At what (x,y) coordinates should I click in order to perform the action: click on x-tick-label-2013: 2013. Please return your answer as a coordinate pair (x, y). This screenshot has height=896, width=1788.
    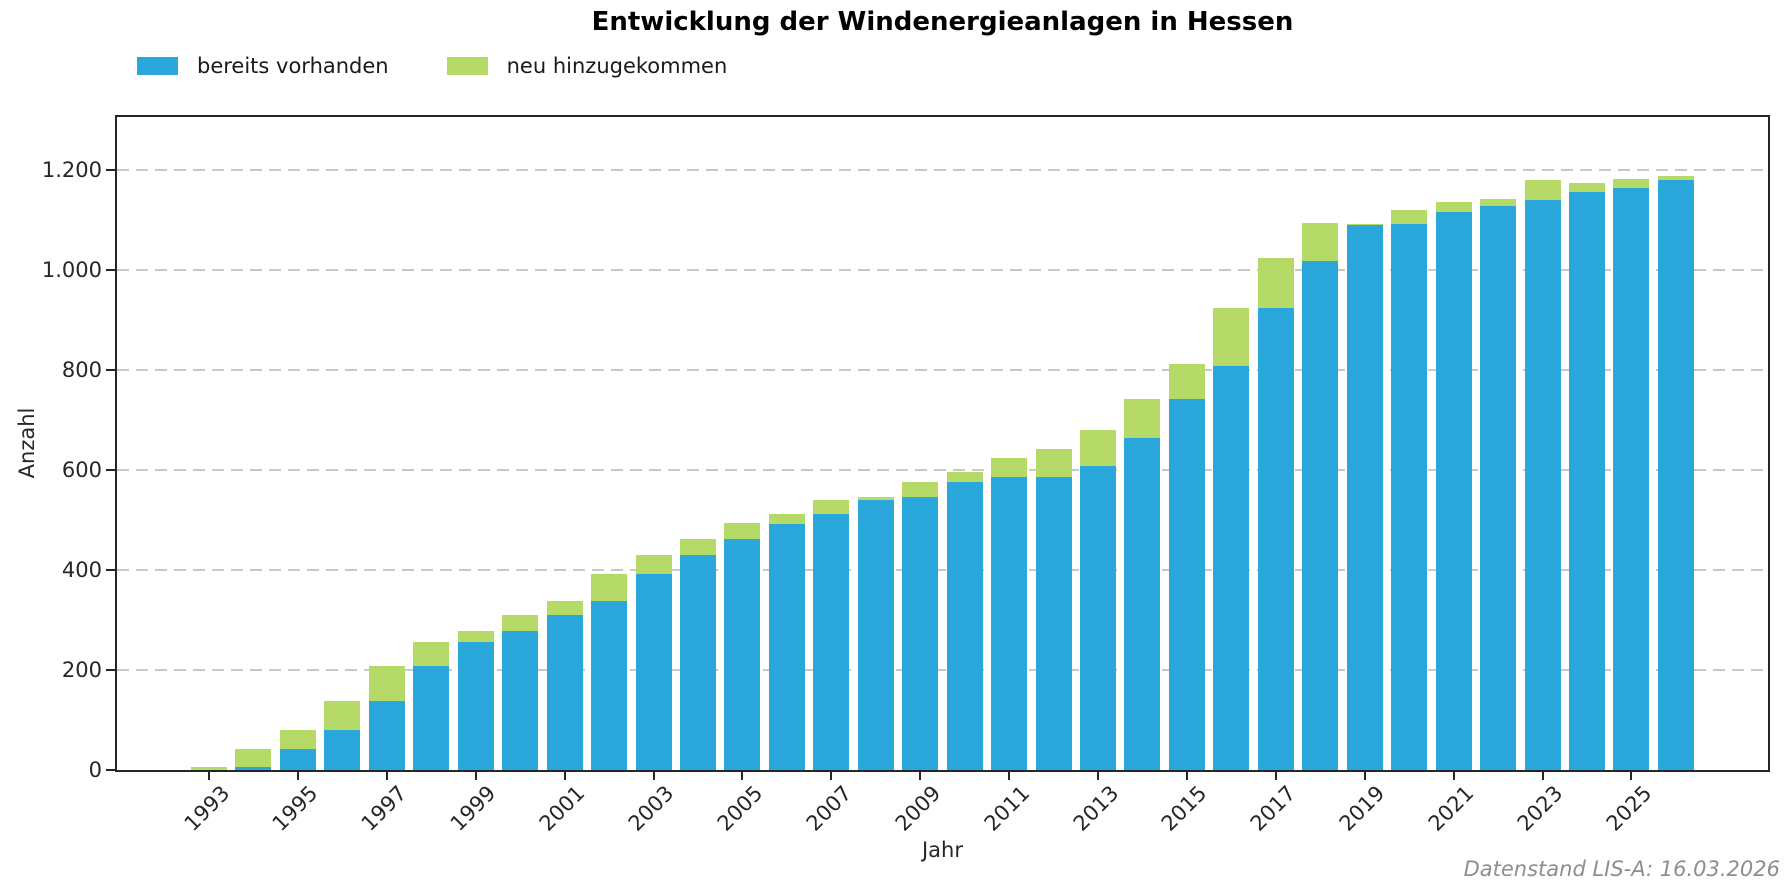
    Looking at the image, I should click on (1095, 808).